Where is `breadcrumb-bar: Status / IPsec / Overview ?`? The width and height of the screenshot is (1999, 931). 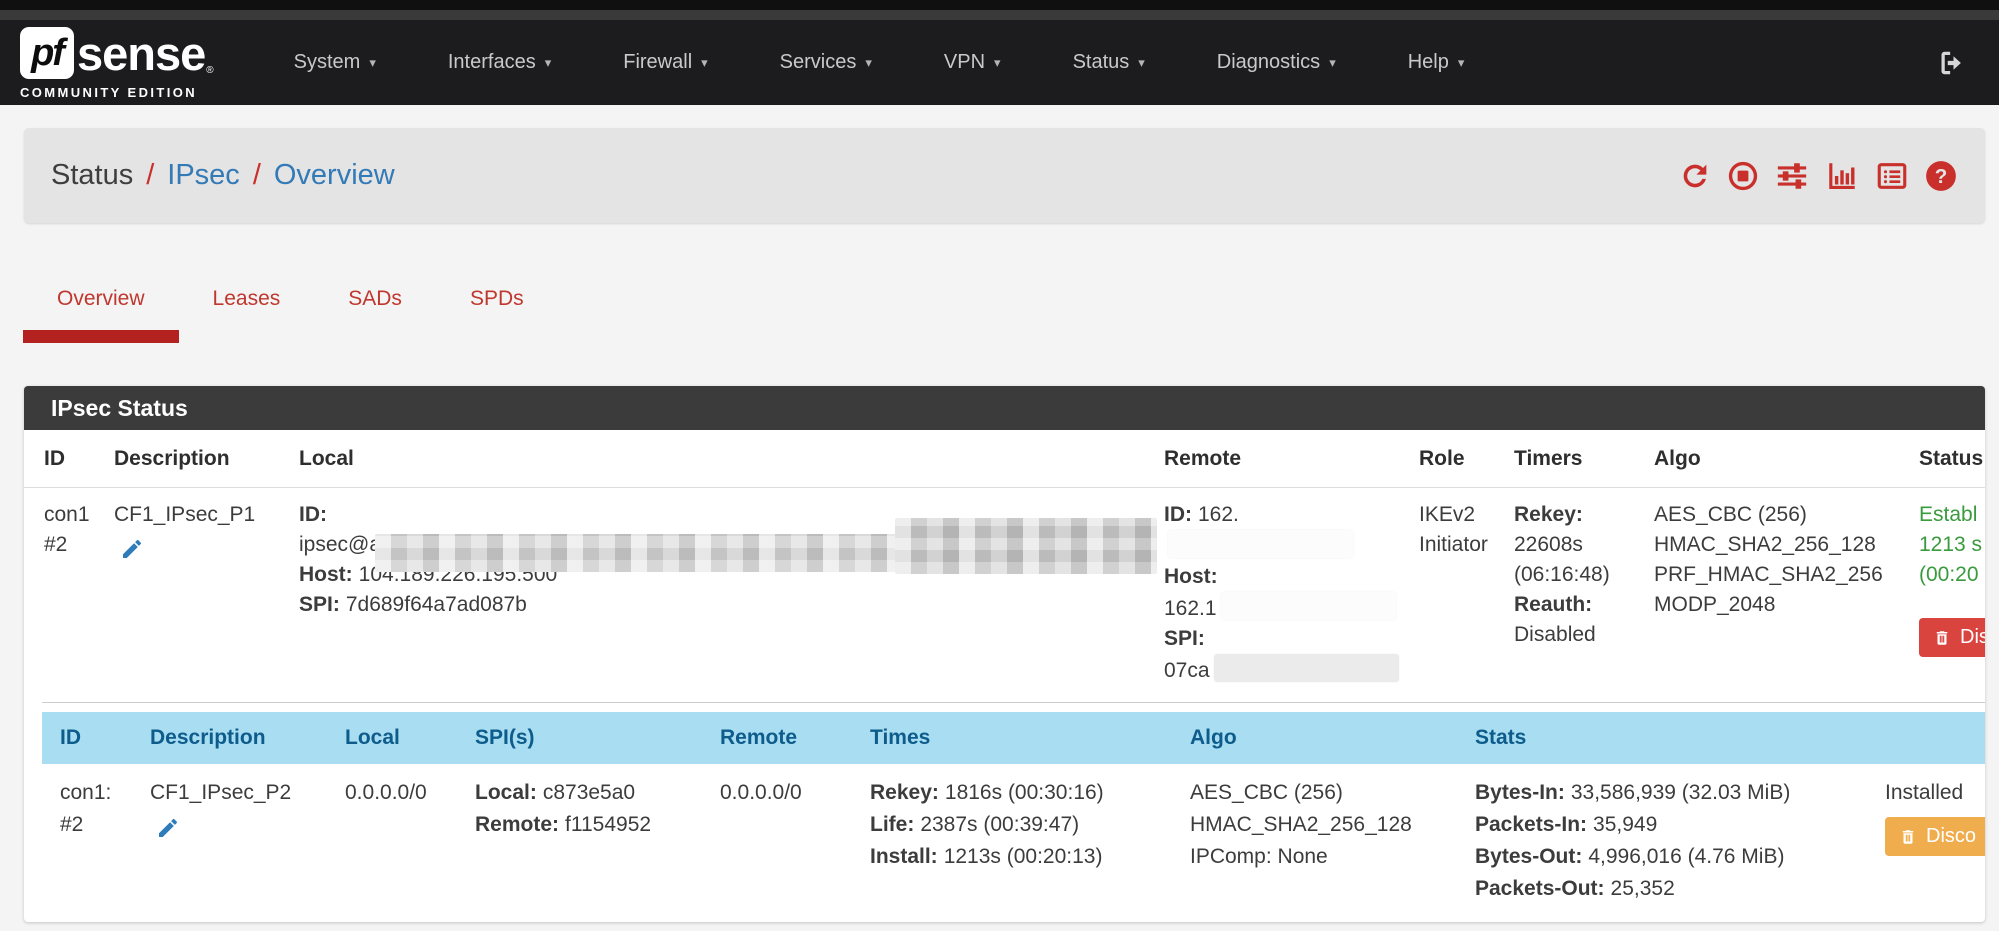
breadcrumb-bar: Status / IPsec / Overview ? is located at coordinates (1004, 175).